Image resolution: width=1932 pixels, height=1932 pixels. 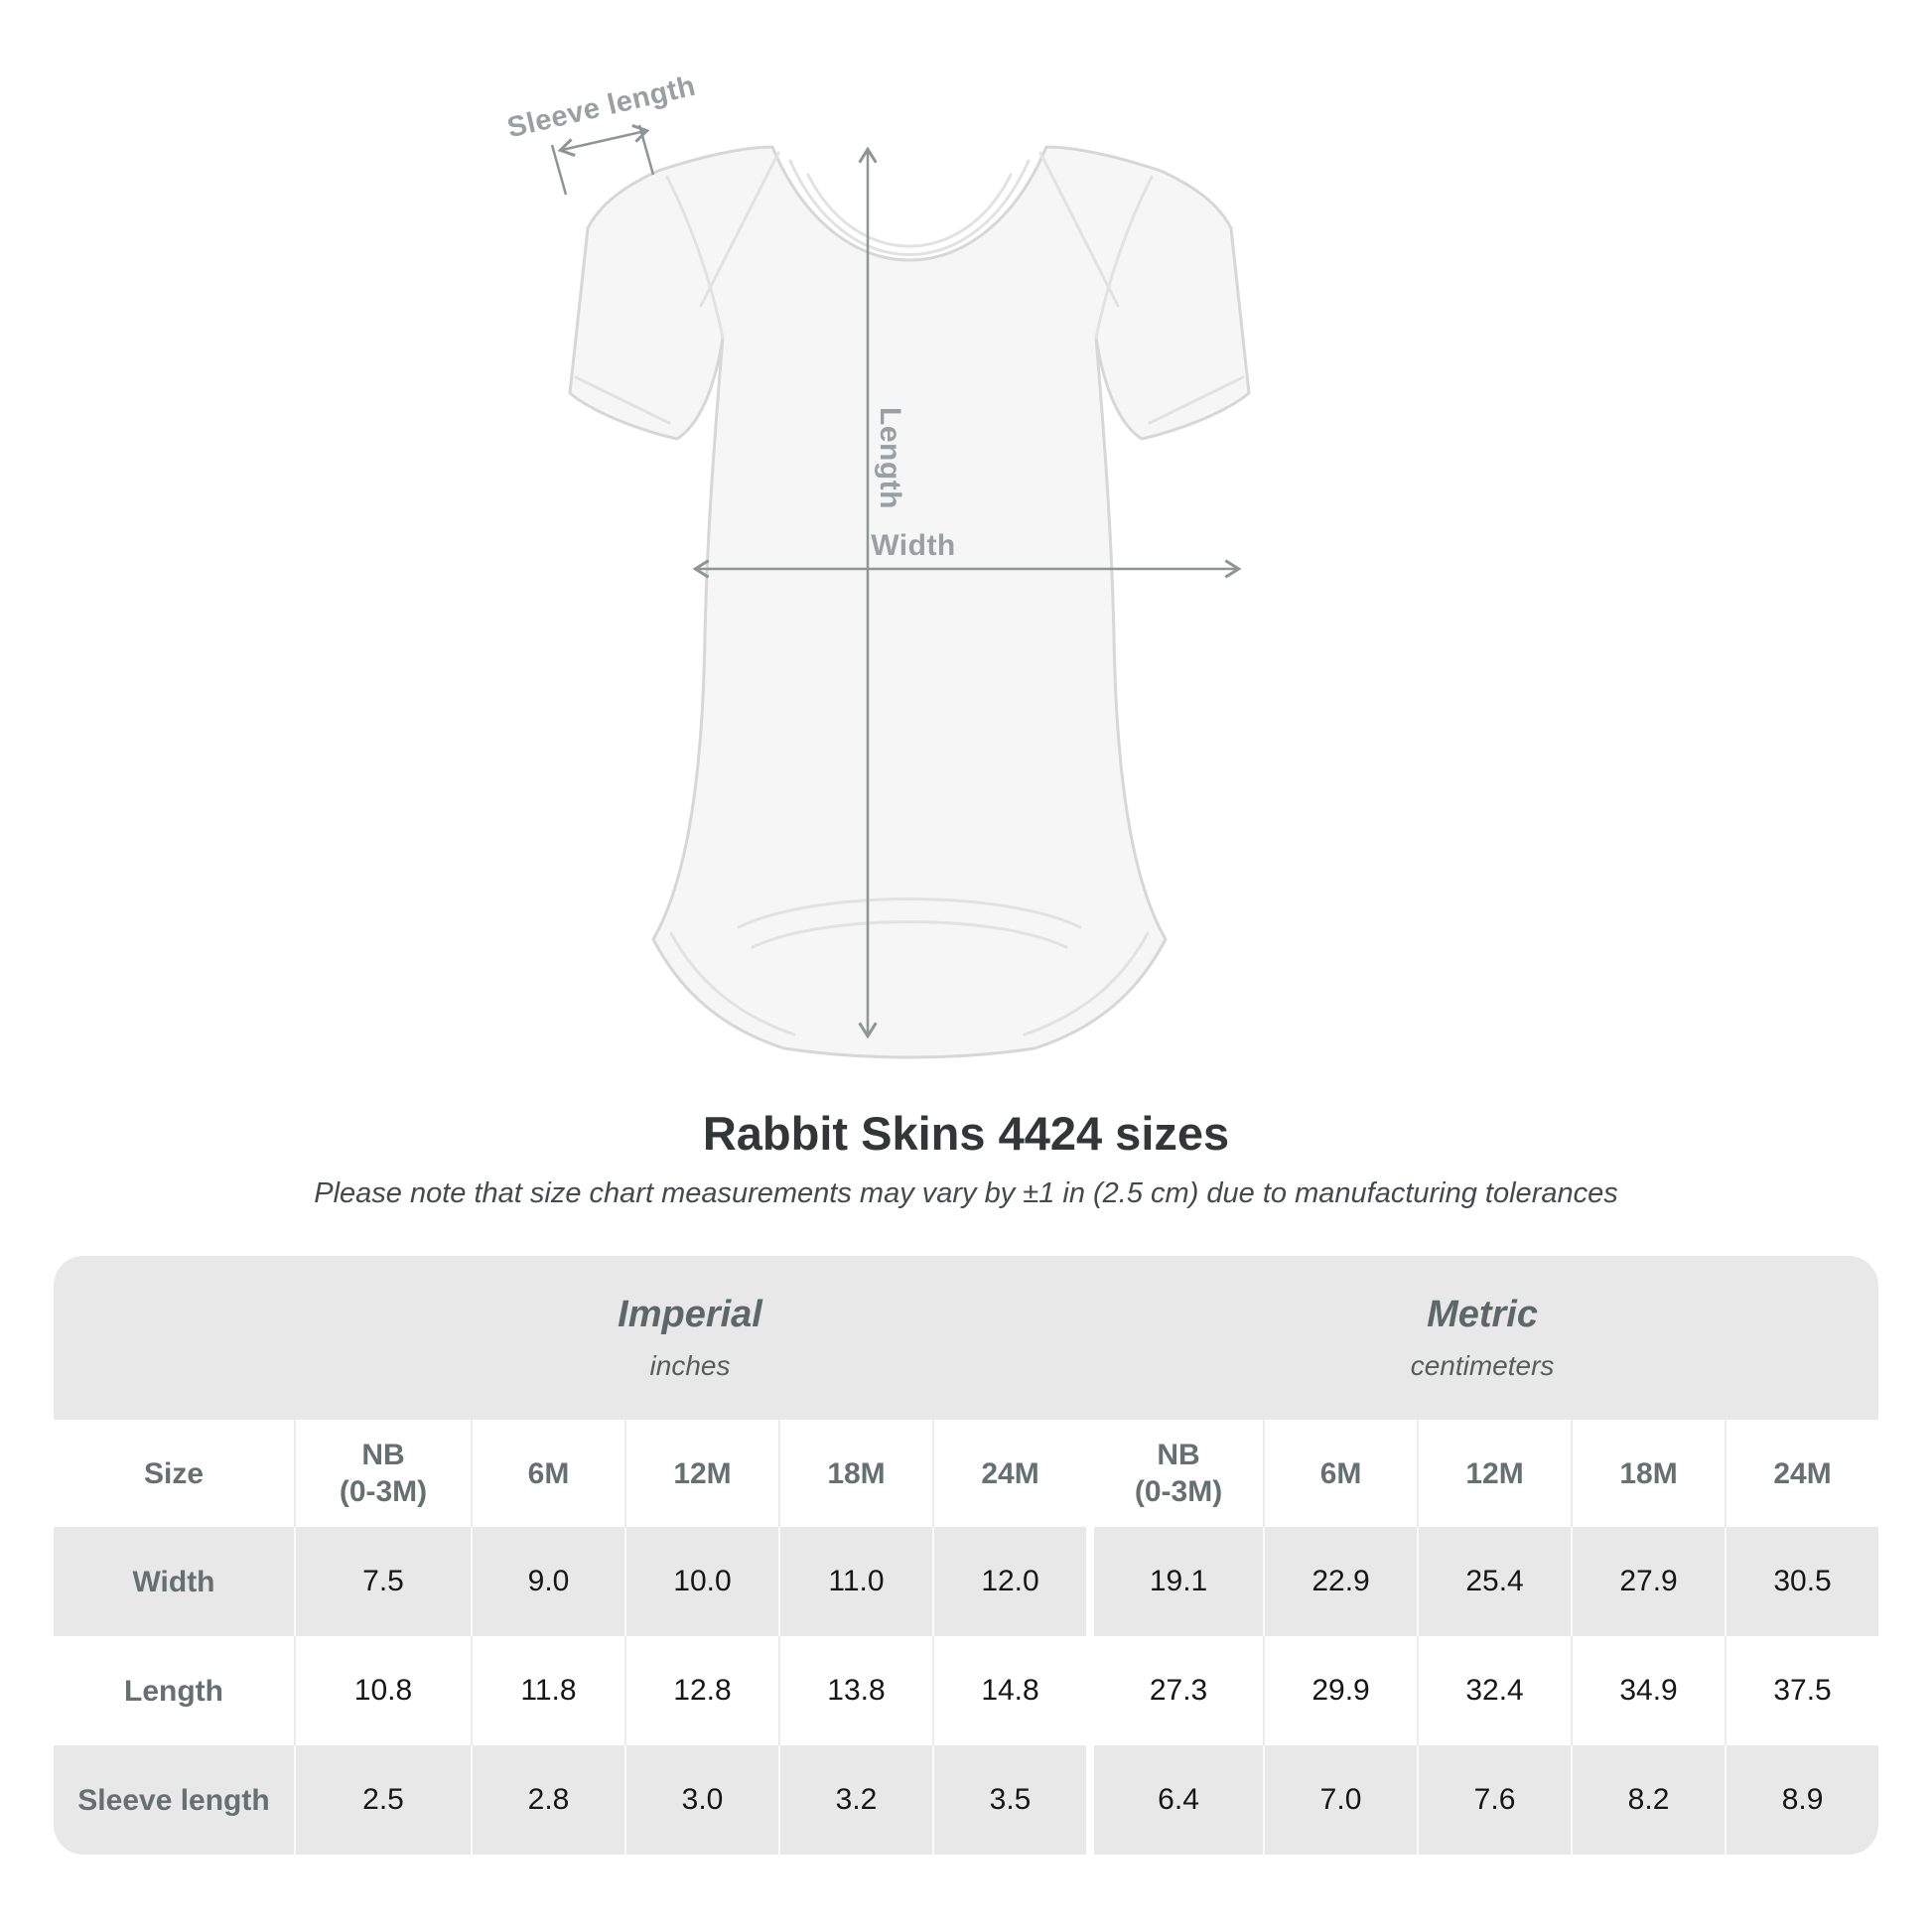 I want to click on col-imperial-24m: 24M, so click(x=1010, y=1474).